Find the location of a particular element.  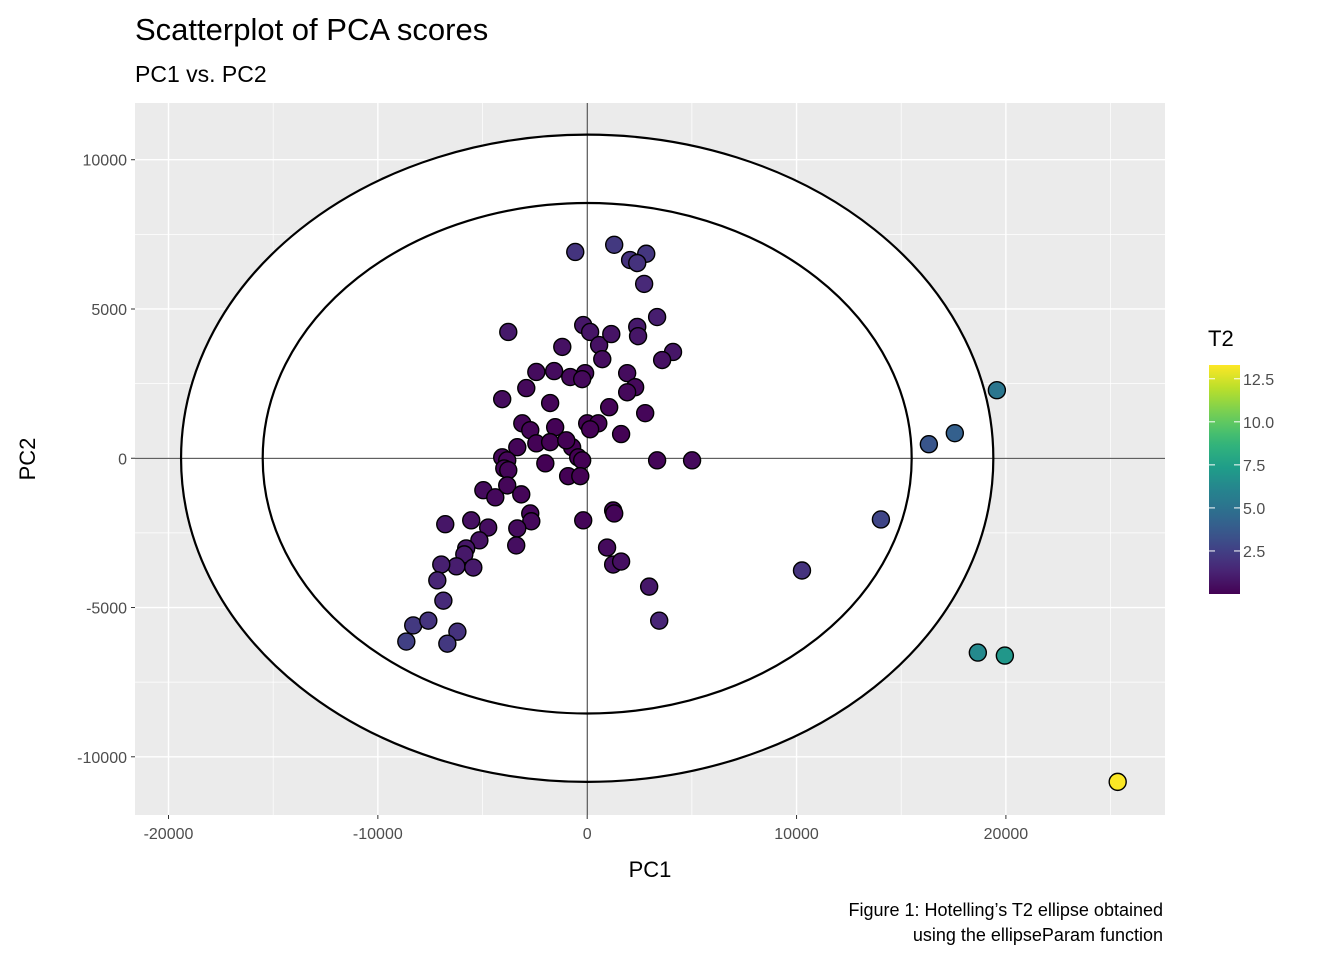

x-axis-ticks: -20000 -10000 0 10000 20000 is located at coordinates (586, 829).